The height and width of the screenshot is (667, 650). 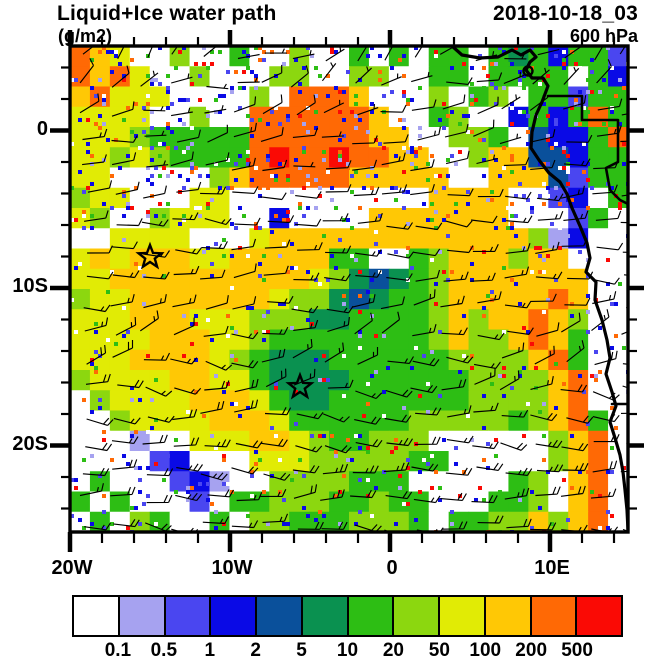 I want to click on lon-tick-label: 10E, so click(x=552, y=568).